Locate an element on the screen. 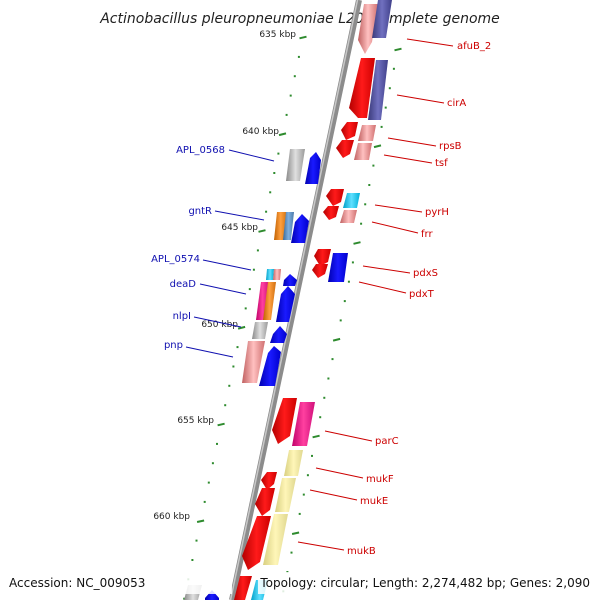 This screenshot has width=600, height=600. tick-label-645: 645 kbp is located at coordinates (239, 228).